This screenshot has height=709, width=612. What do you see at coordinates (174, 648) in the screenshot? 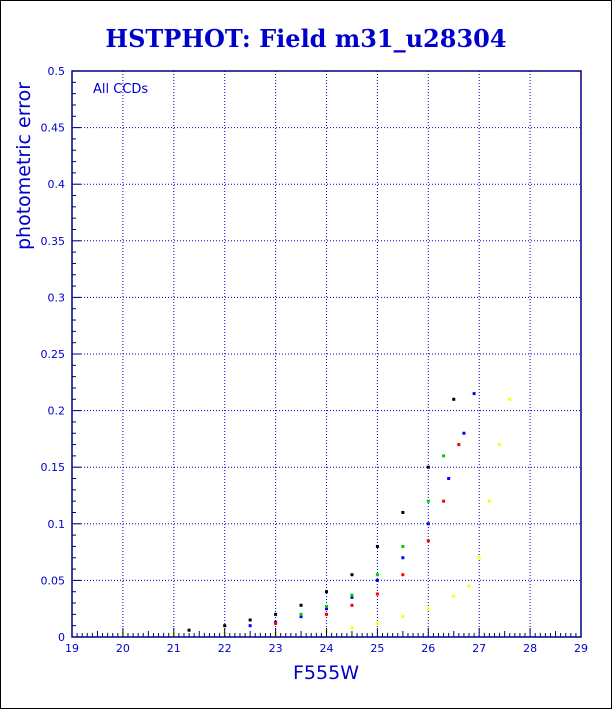
I see `x-tick-label: 21` at bounding box center [174, 648].